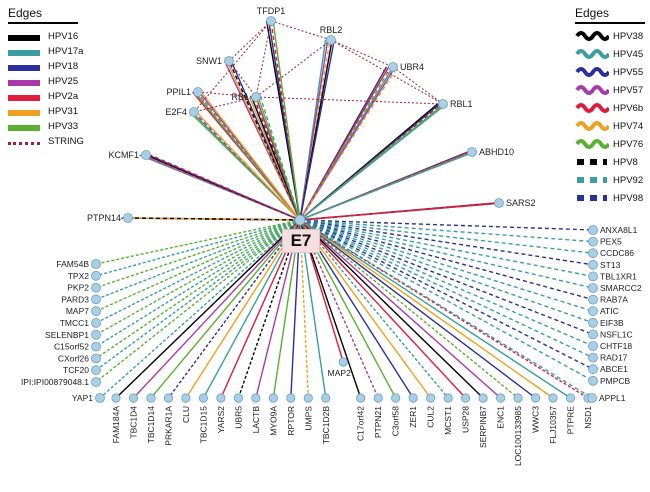 The image size is (650, 492). I want to click on node-rptor: RPTOR, so click(291, 414).